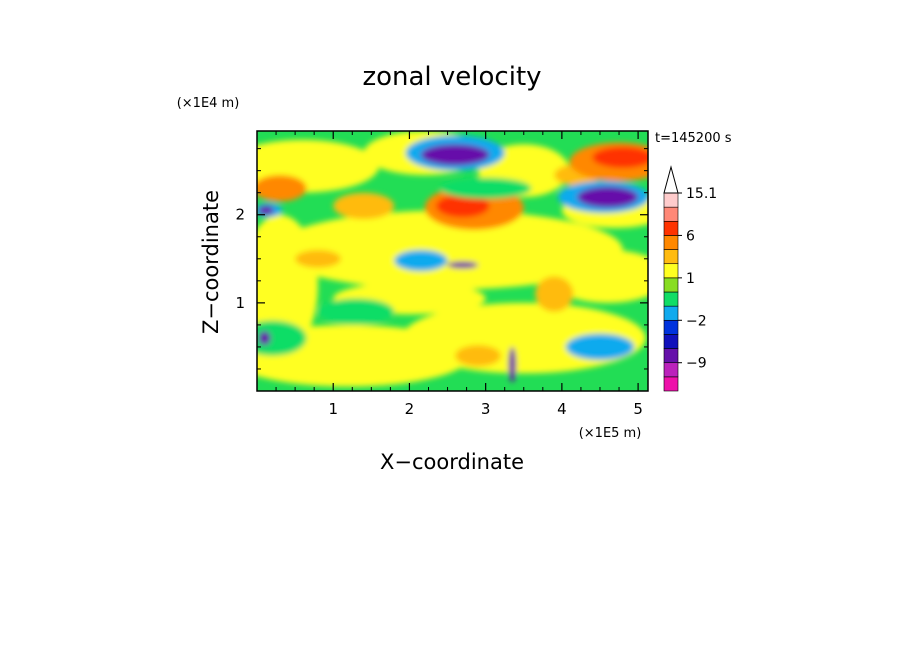 The height and width of the screenshot is (654, 904). I want to click on chart-title: zonal velocity, so click(451, 77).